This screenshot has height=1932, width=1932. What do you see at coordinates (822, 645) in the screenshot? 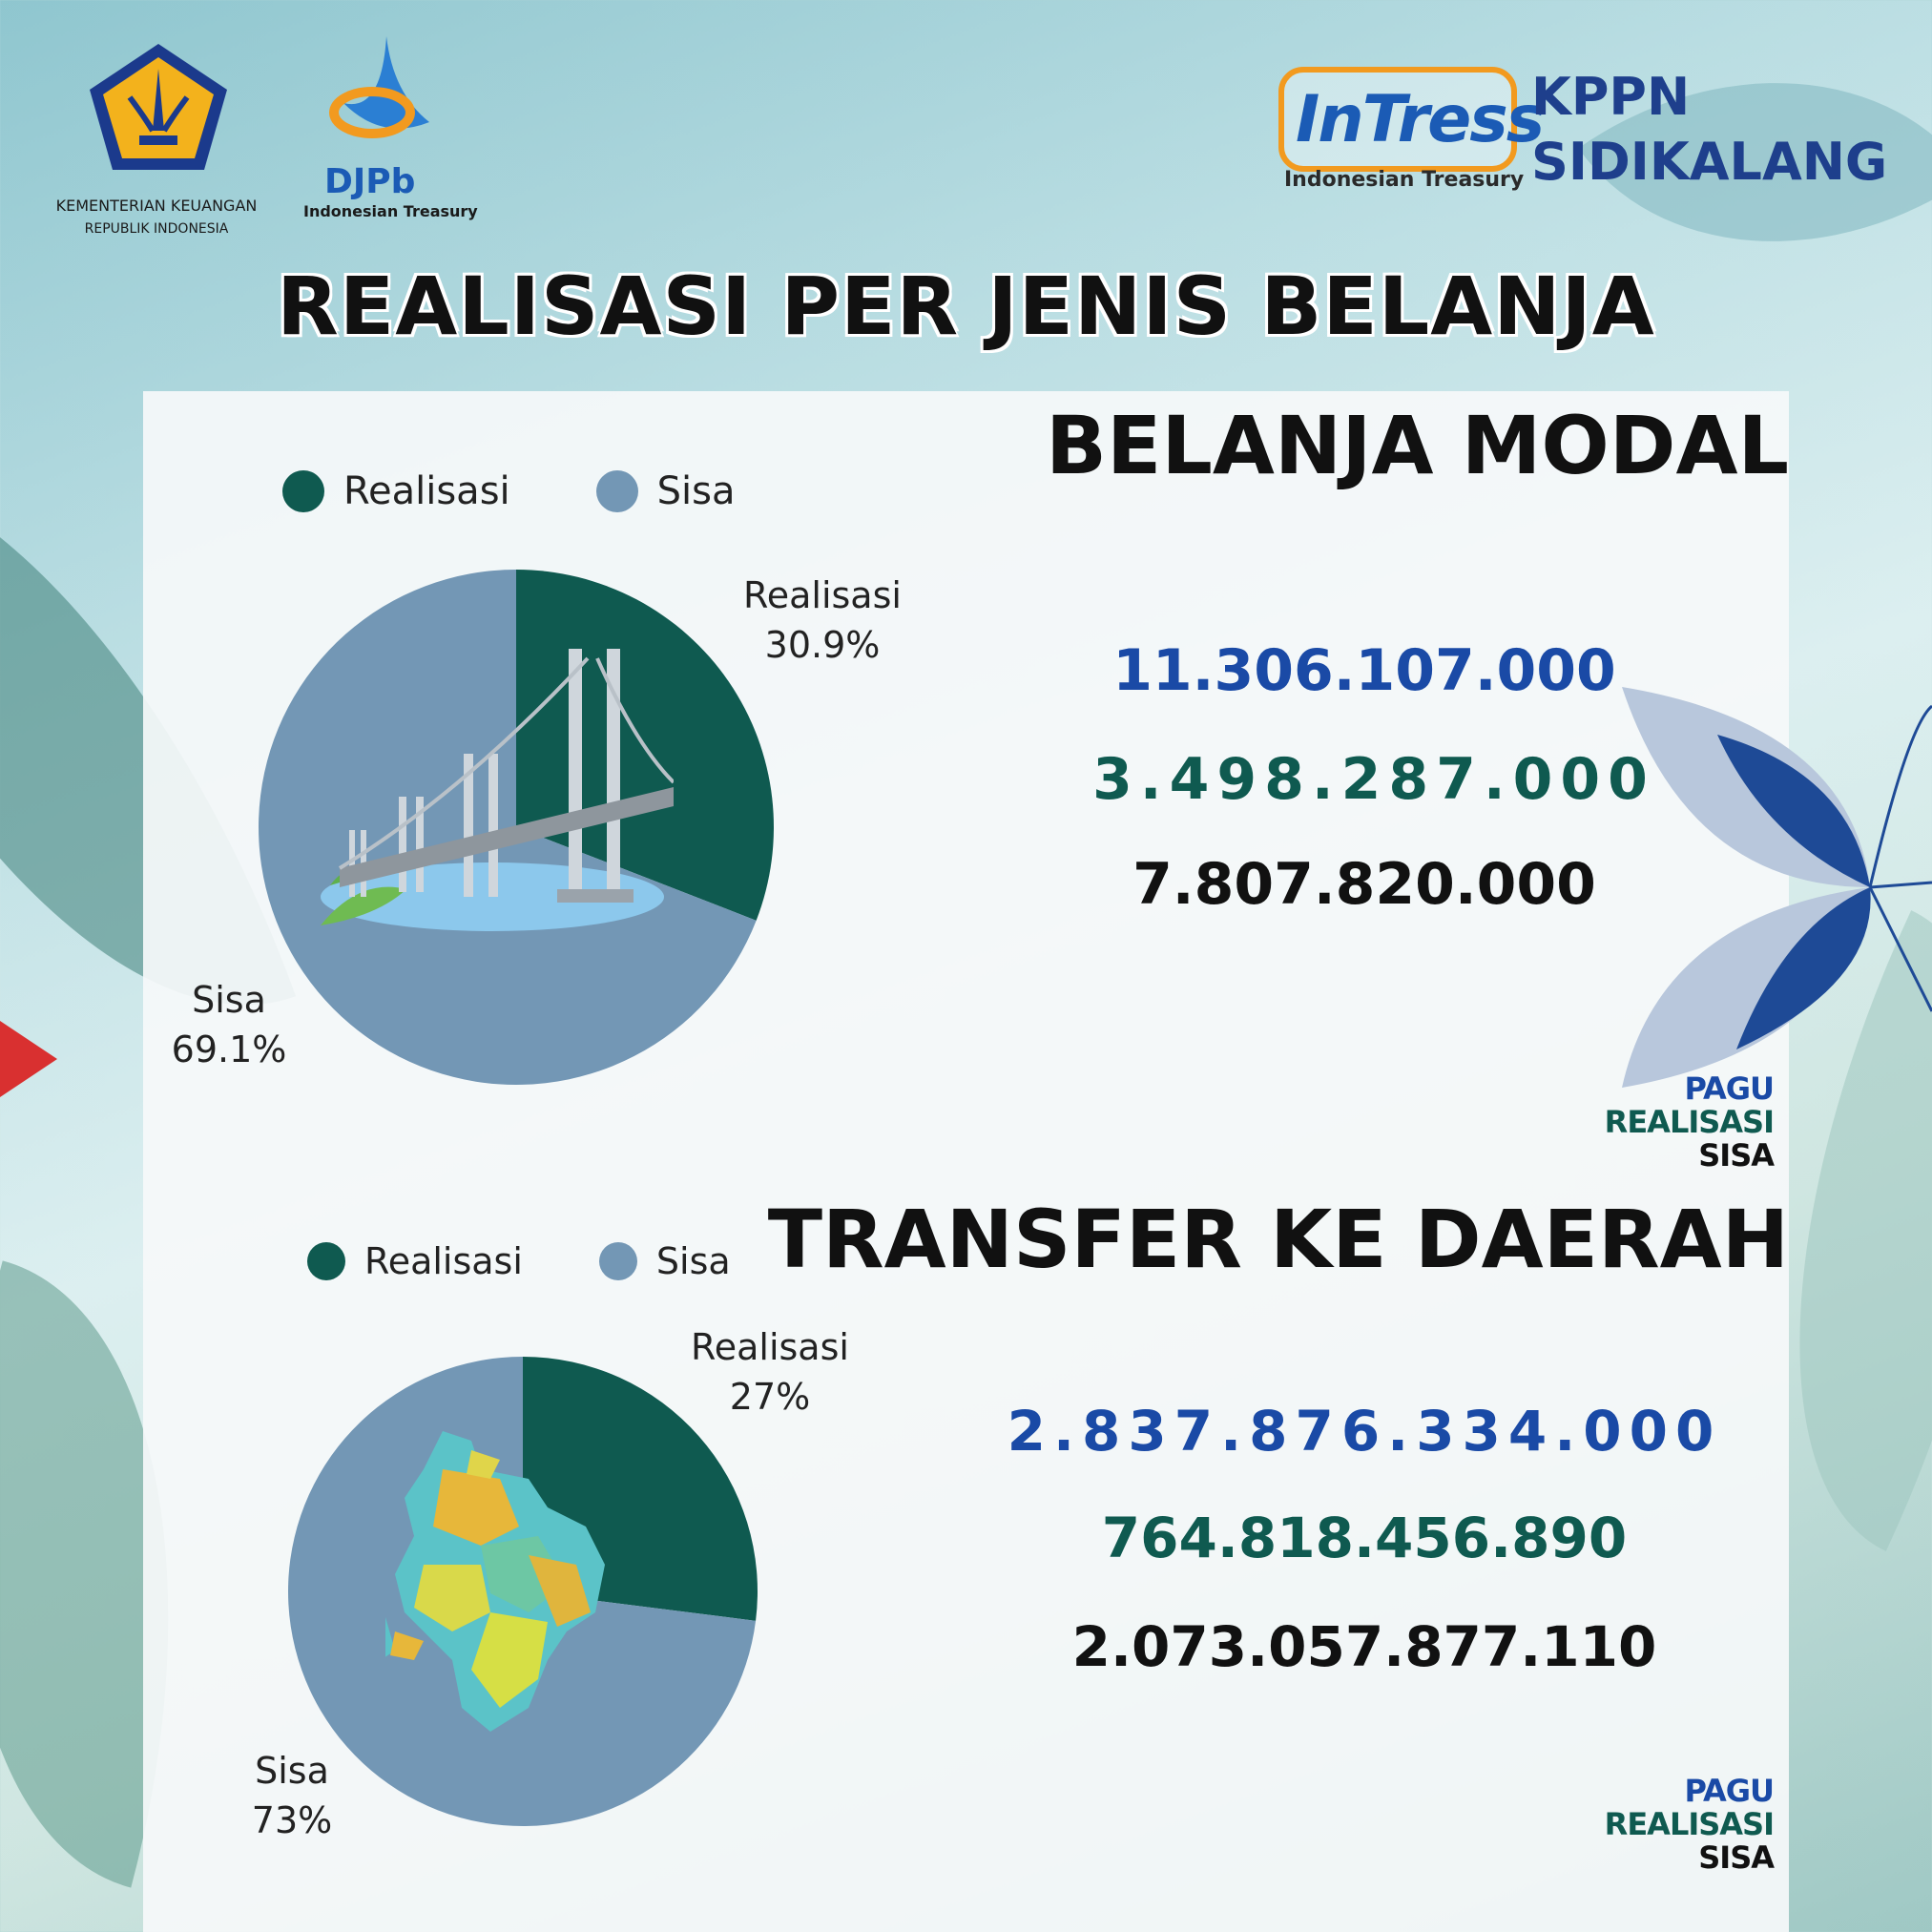
I see `pie-label-value: 30.9%` at bounding box center [822, 645].